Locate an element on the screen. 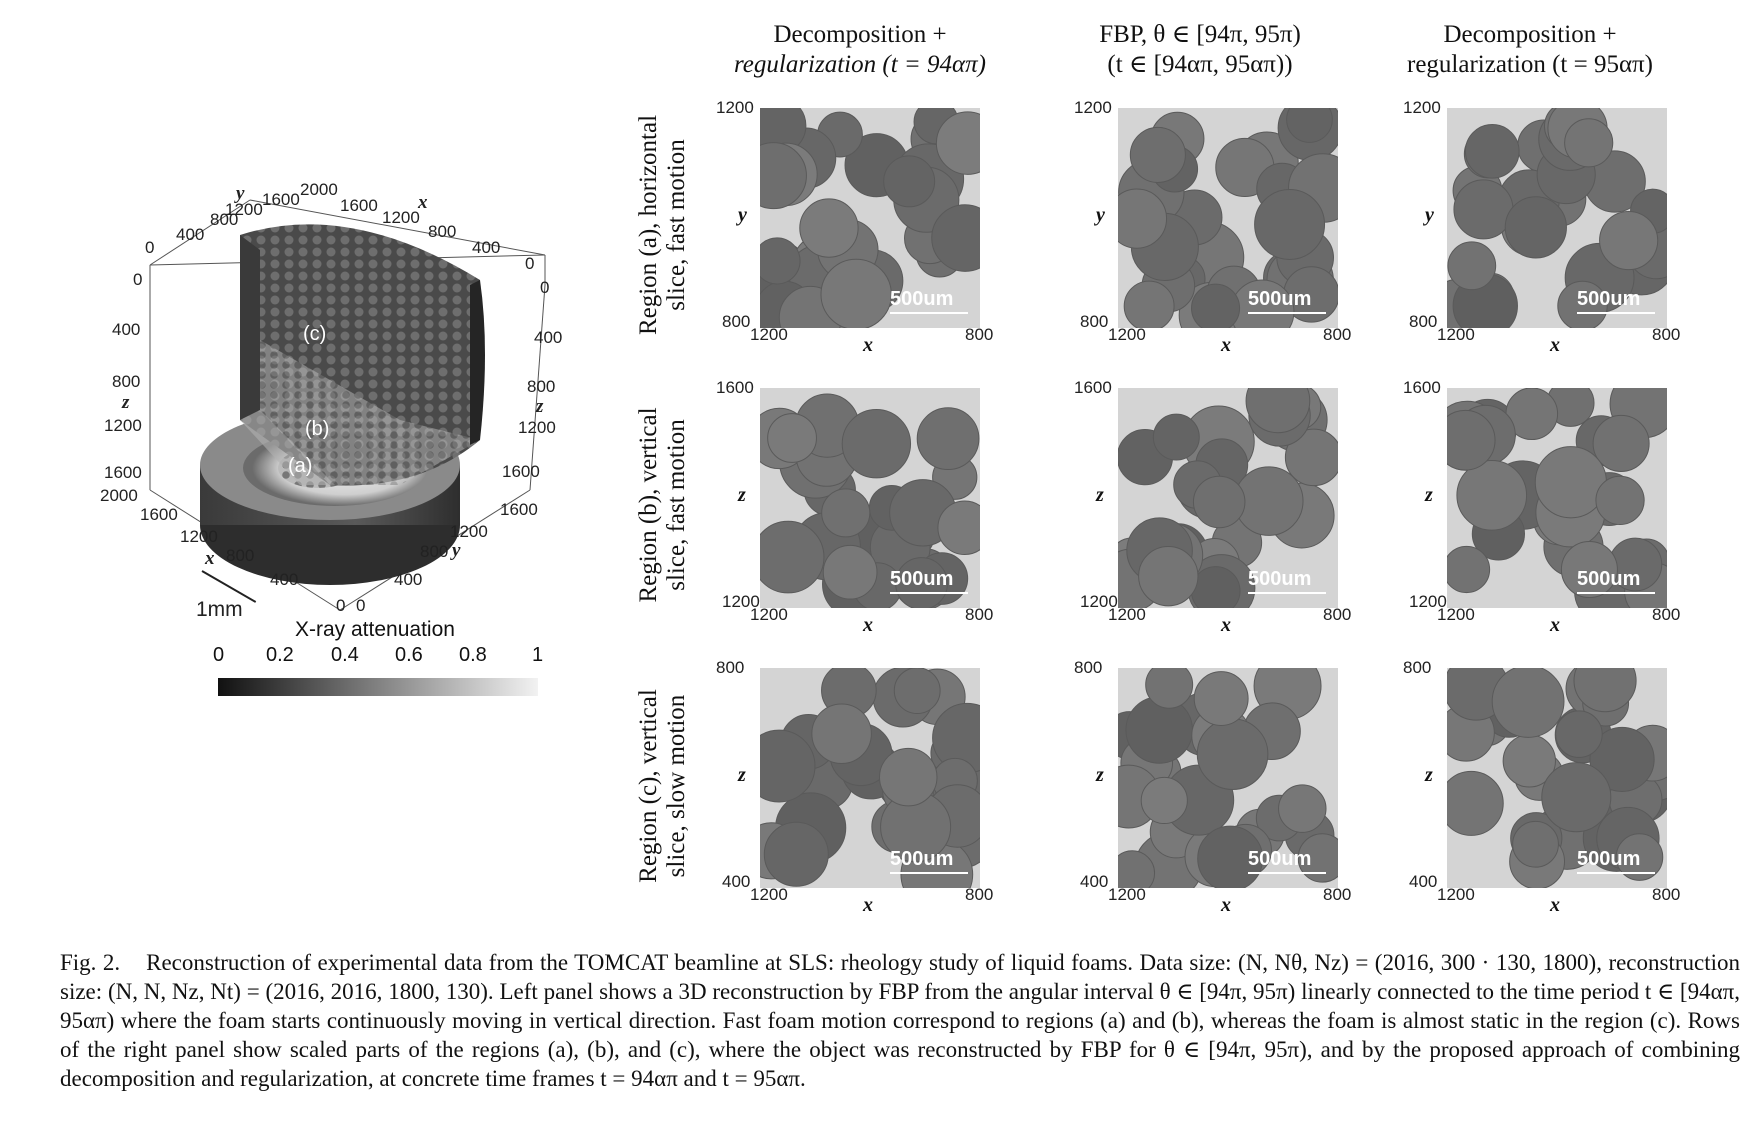 Image resolution: width=1751 pixels, height=1130 pixels. row-label-line1: Region (c), vertical is located at coordinates (648, 786).